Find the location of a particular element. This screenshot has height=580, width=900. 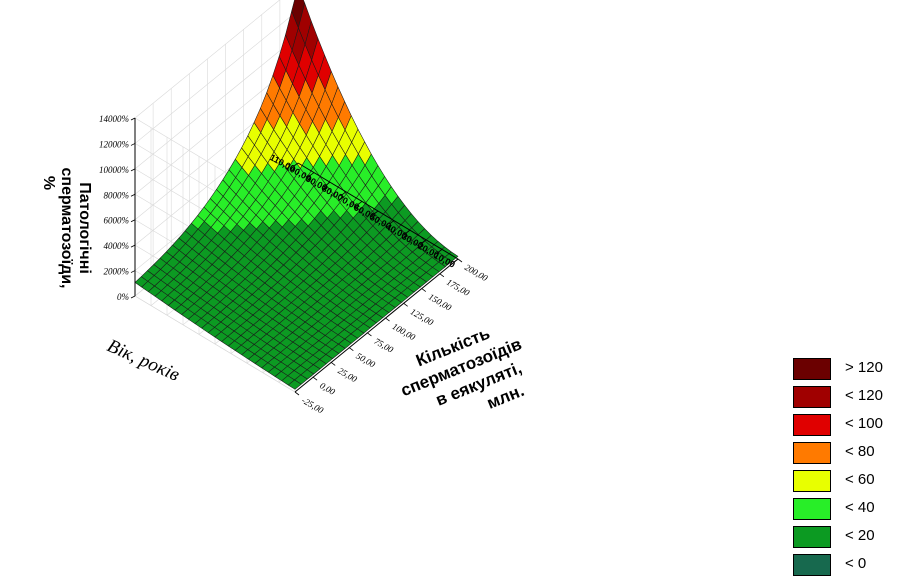

z-tick-label: 2000% is located at coordinates (117, 272).